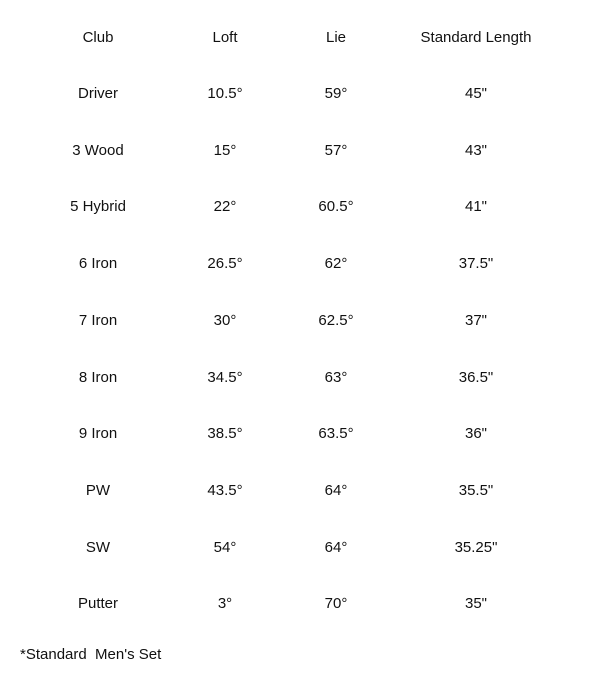  What do you see at coordinates (98, 37) in the screenshot?
I see `header-club: Club` at bounding box center [98, 37].